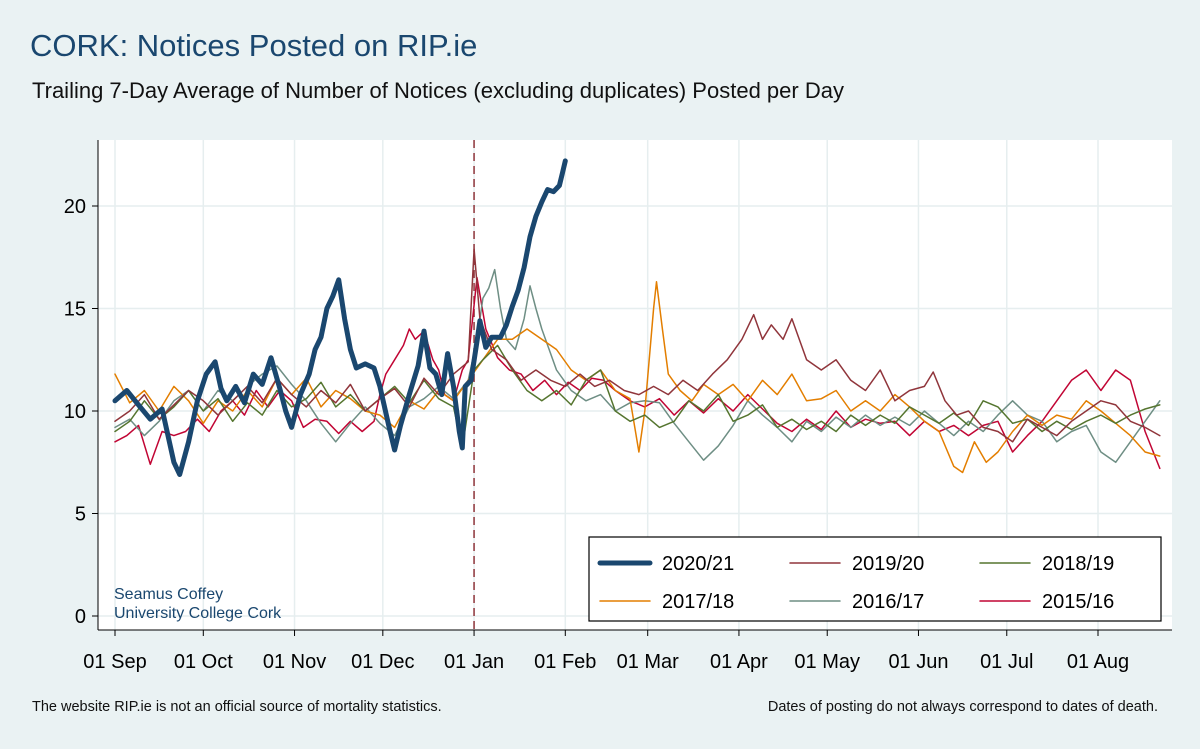 The width and height of the screenshot is (1200, 749). What do you see at coordinates (294, 662) in the screenshot?
I see `x-tick-label: 01 Nov` at bounding box center [294, 662].